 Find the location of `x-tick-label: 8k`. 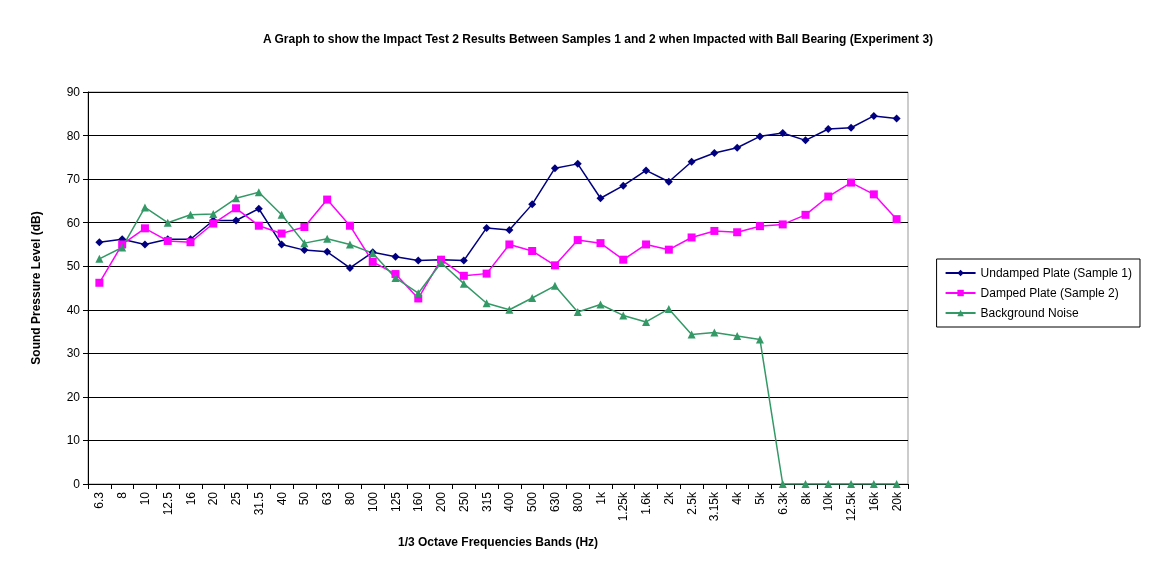

x-tick-label: 8k is located at coordinates (805, 498).